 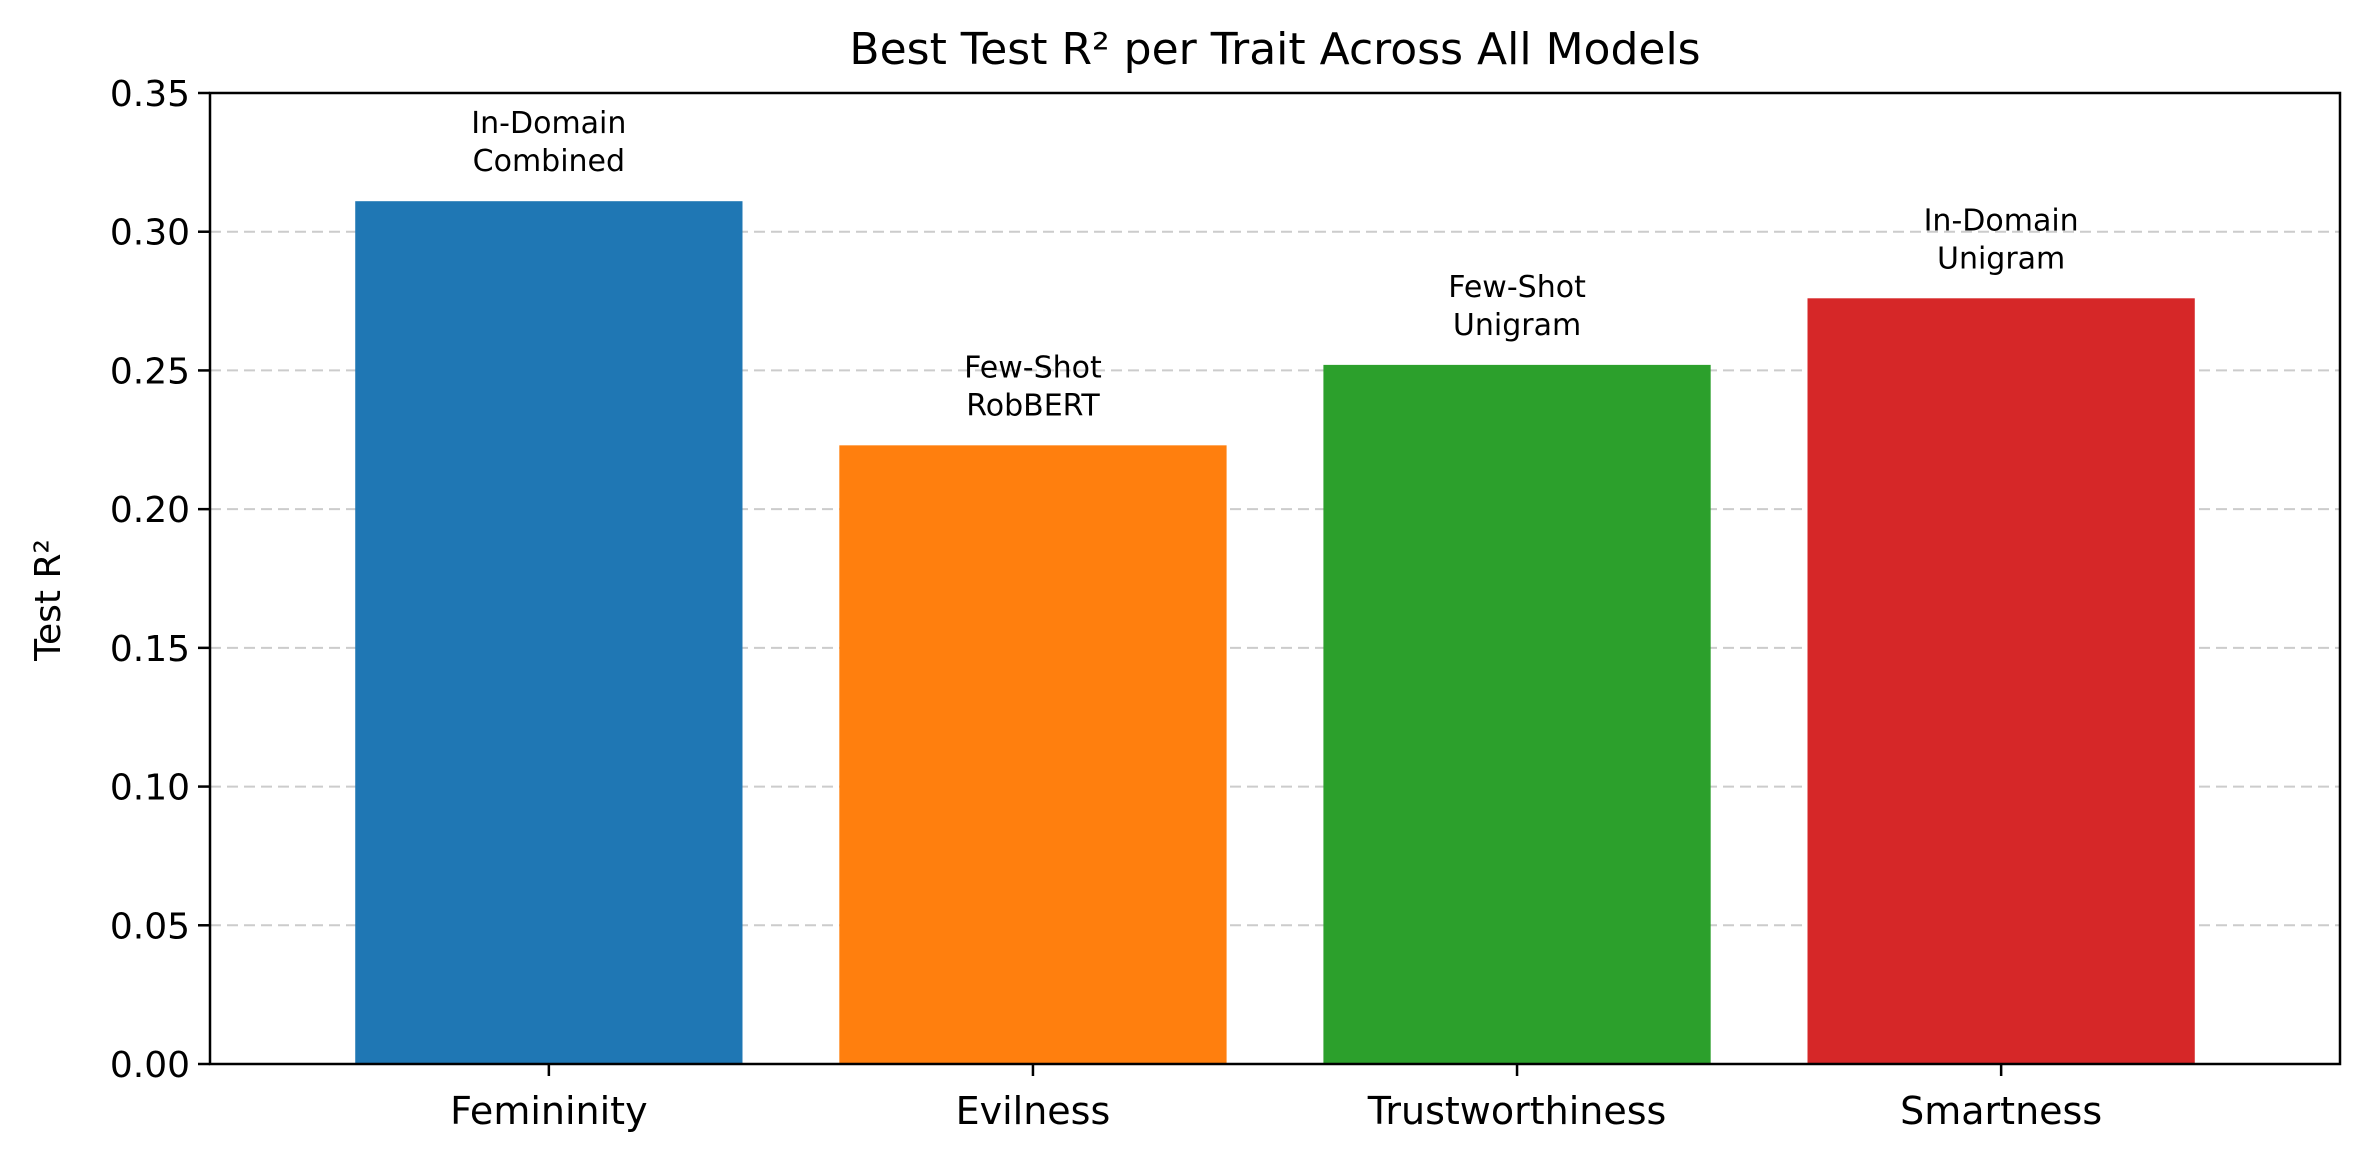 I want to click on y-tick-label: 0.35, so click(x=150, y=94).